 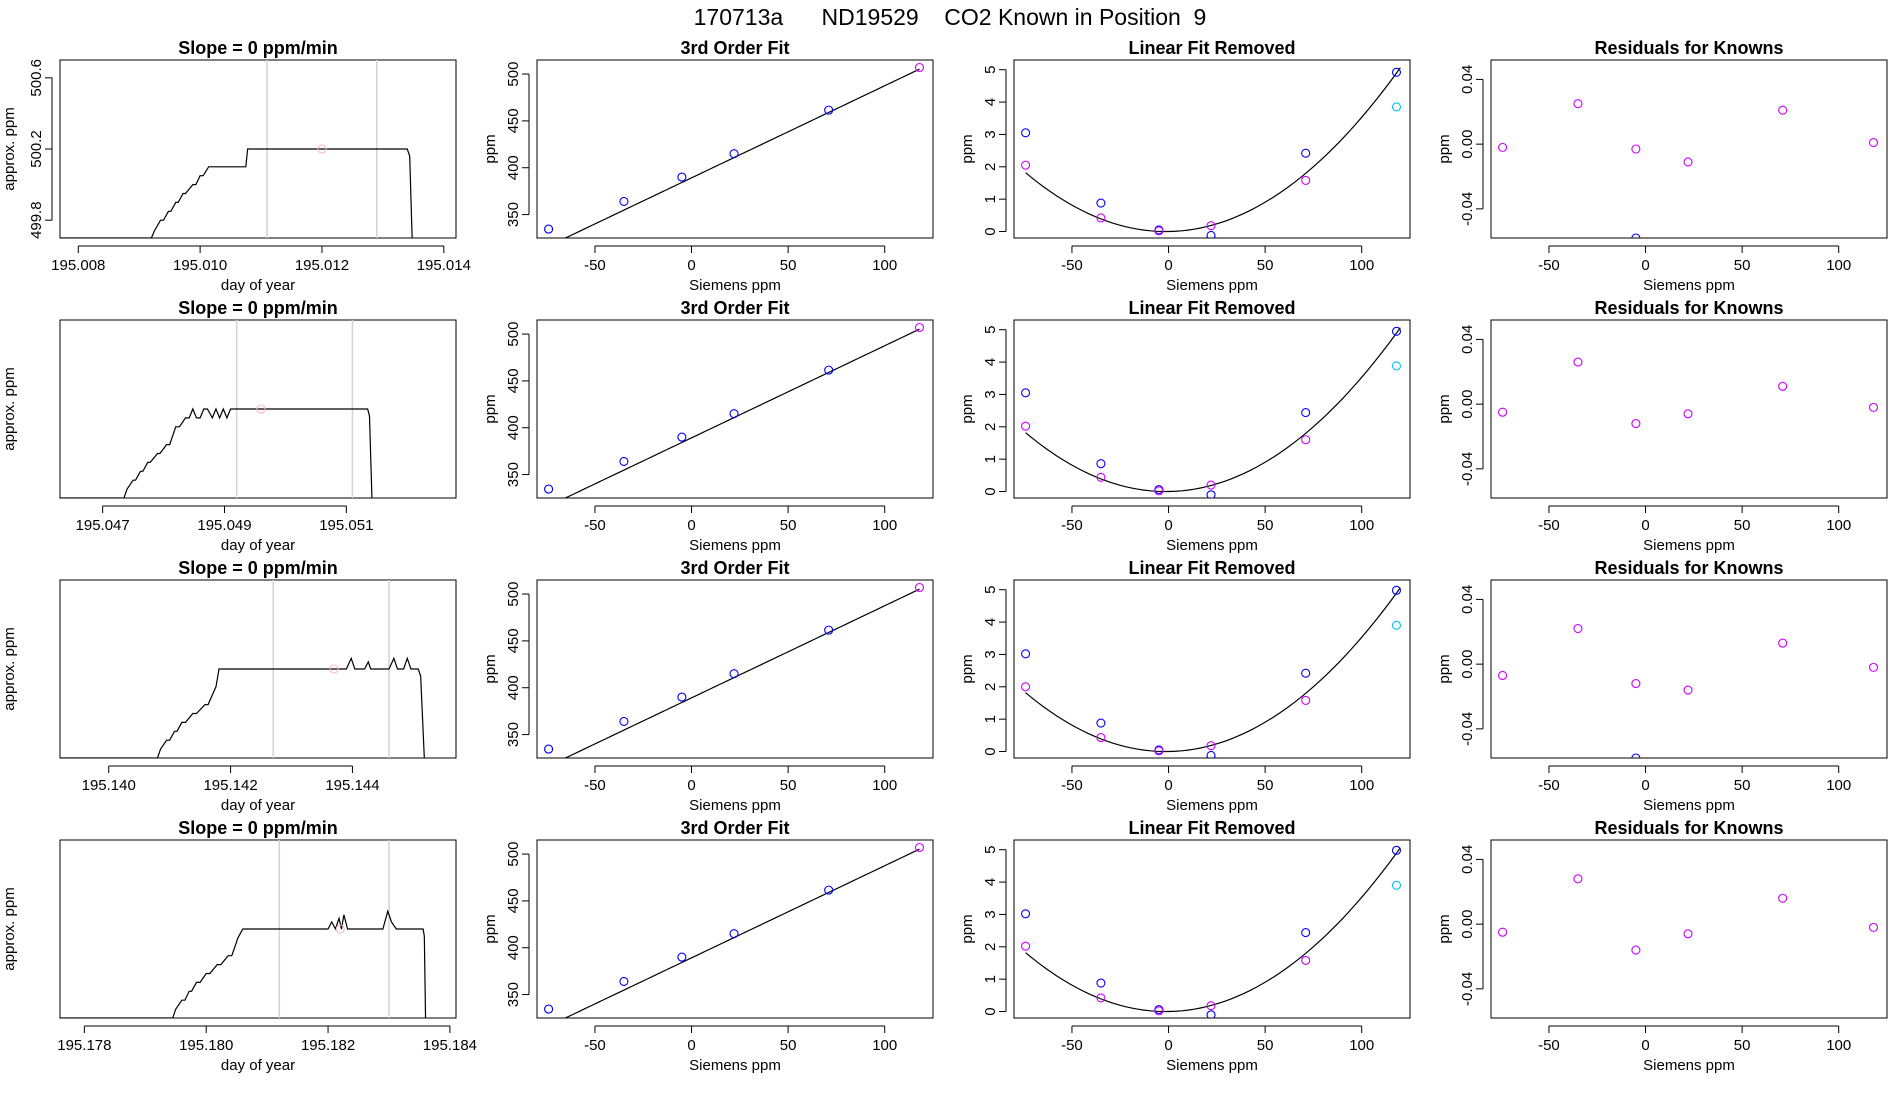 I want to click on y-tick-label: 350, so click(x=513, y=994).